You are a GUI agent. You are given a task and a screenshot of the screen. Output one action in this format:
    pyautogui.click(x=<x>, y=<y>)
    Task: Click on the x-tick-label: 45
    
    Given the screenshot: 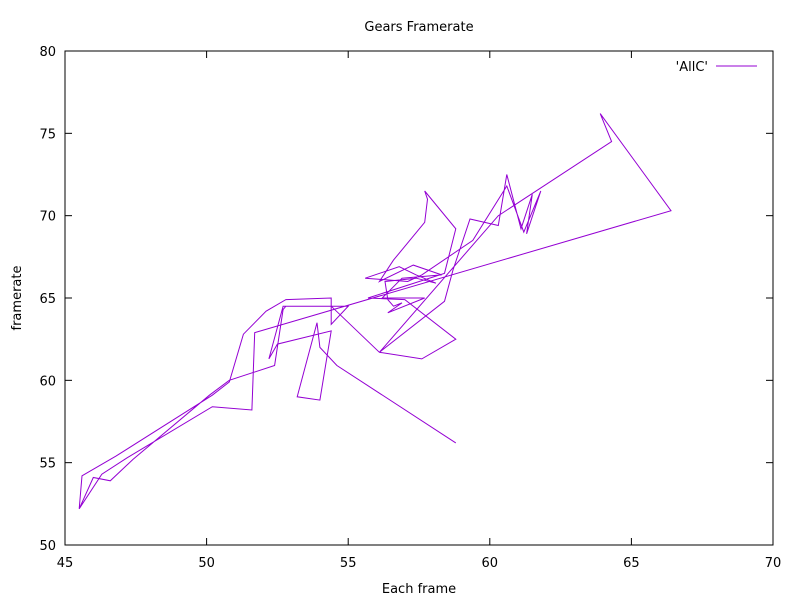 What is the action you would take?
    pyautogui.click(x=65, y=563)
    